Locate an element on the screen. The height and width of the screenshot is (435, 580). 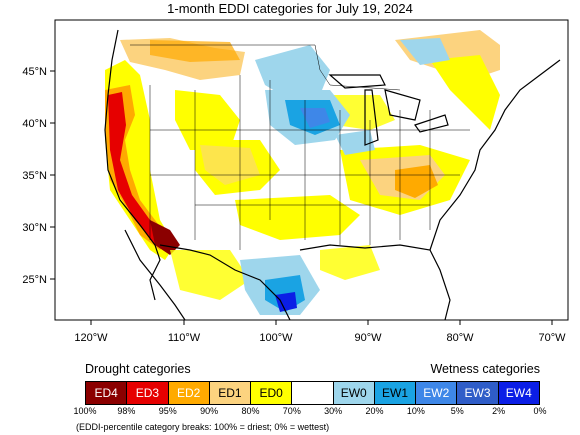
percentile-break-label: 100% is located at coordinates (85, 411).